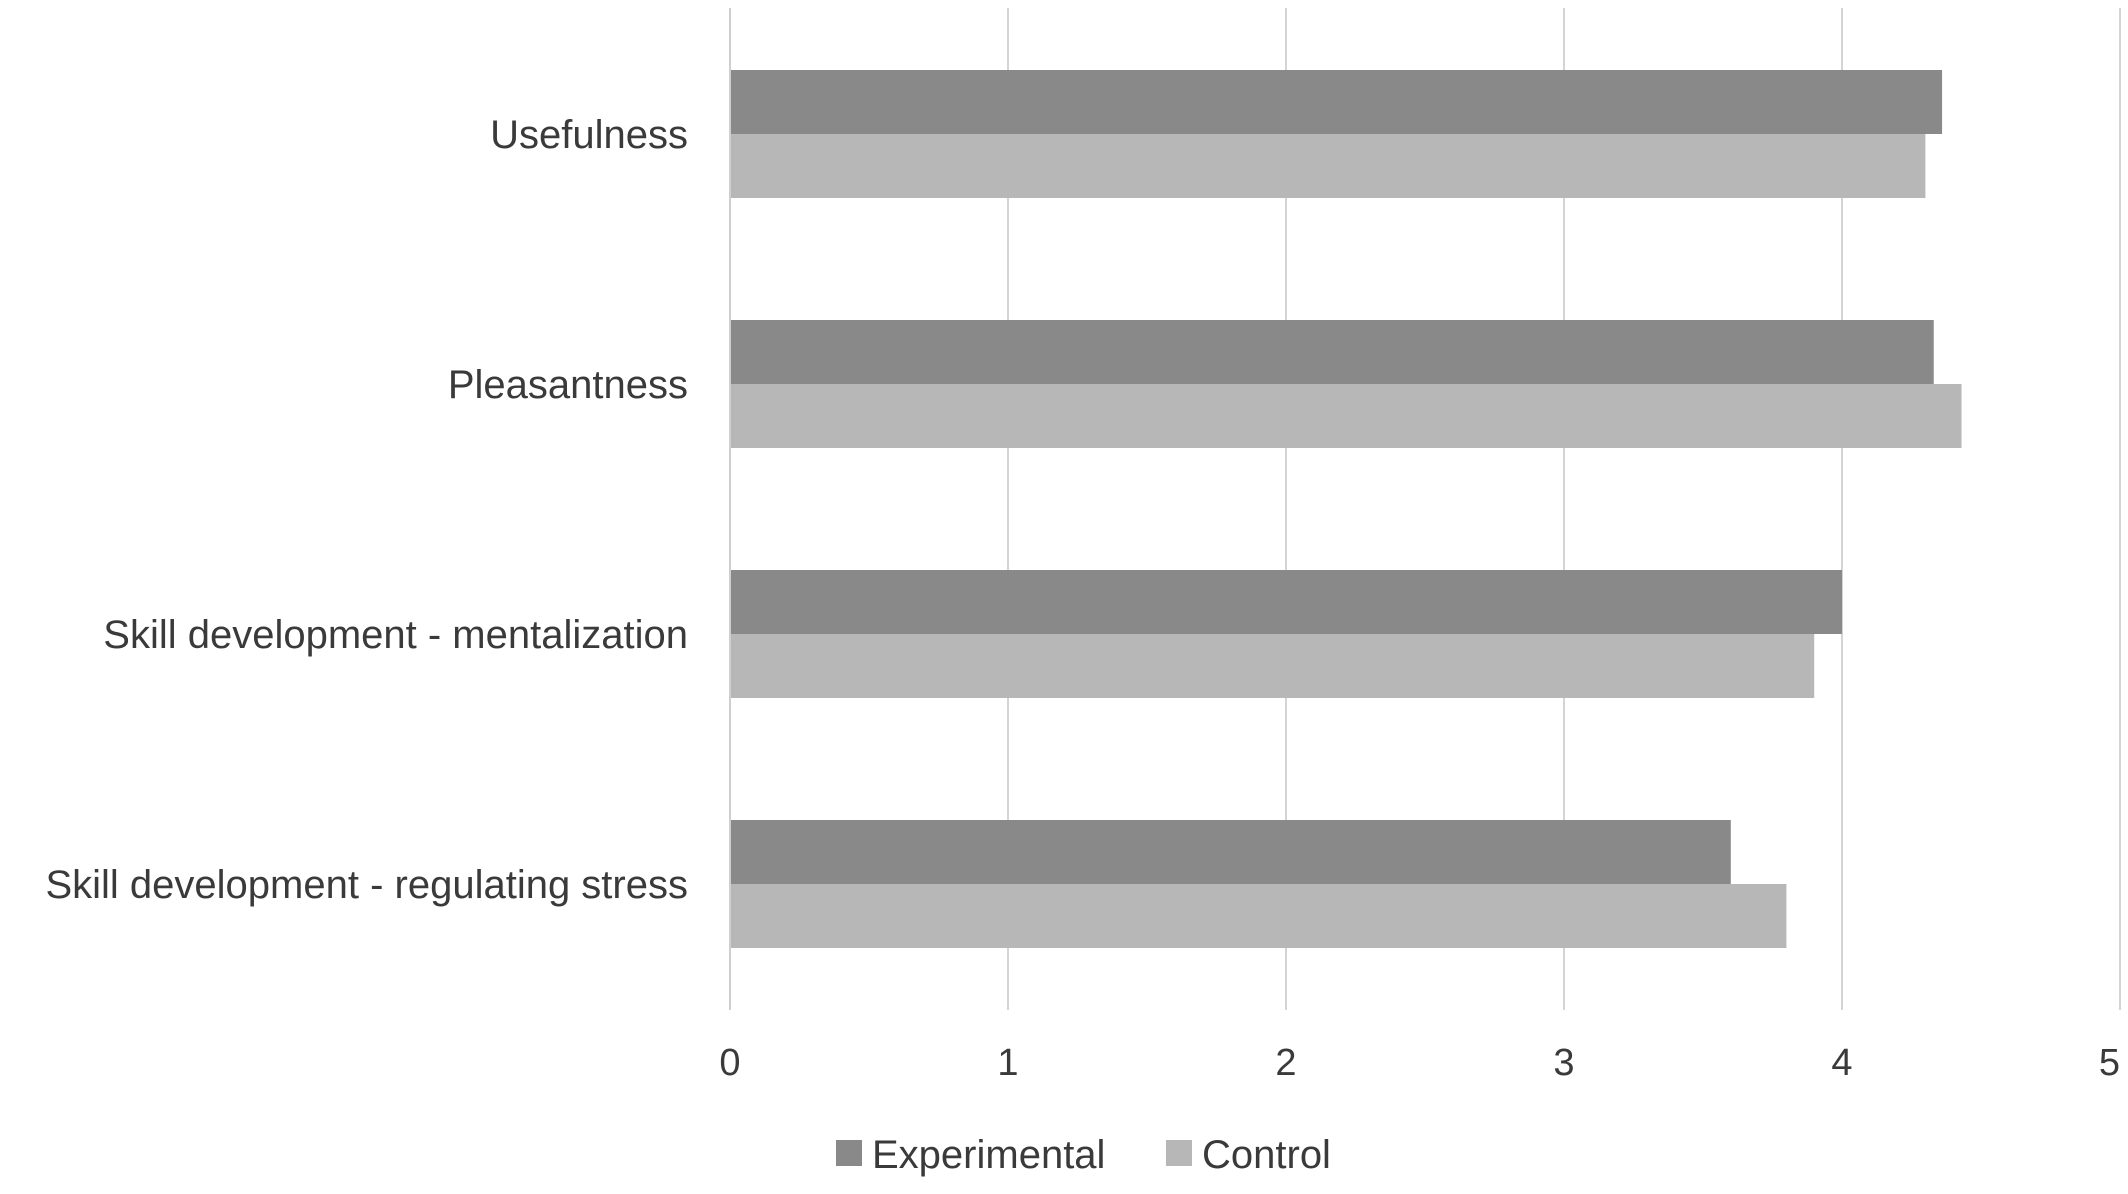  I want to click on category-label: Pleasantness, so click(568, 385).